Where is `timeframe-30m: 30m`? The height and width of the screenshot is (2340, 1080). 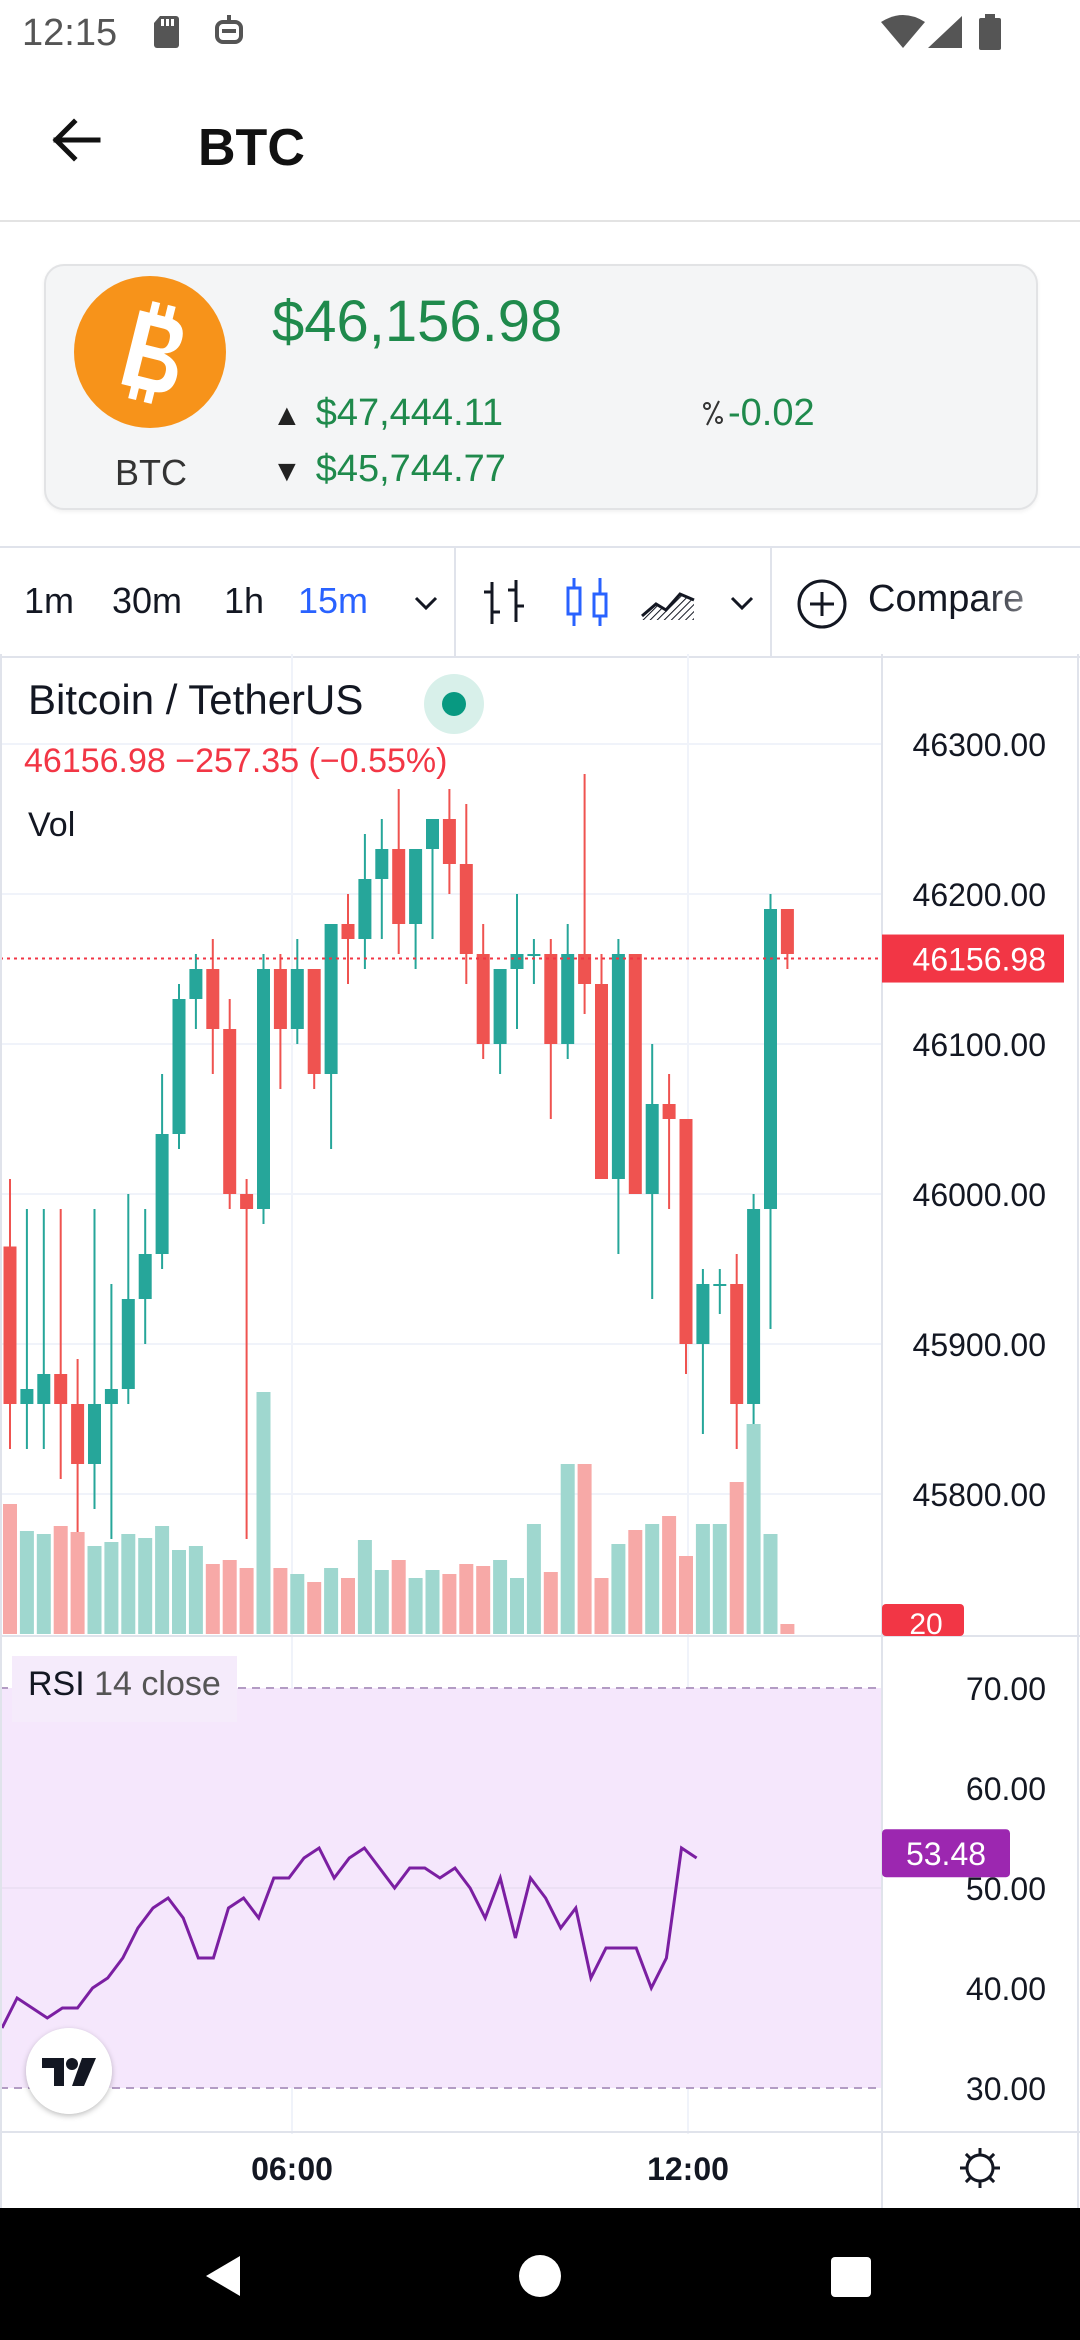
timeframe-30m: 30m is located at coordinates (147, 600).